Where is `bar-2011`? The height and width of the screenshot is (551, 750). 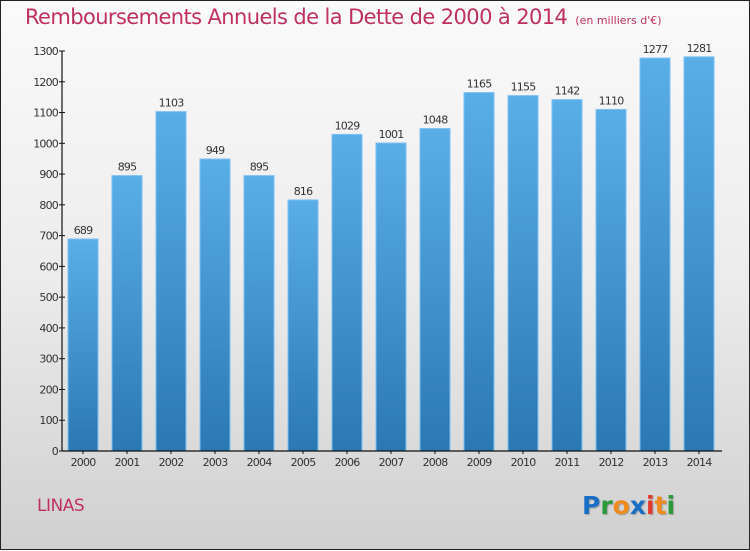
bar-2011 is located at coordinates (567, 275).